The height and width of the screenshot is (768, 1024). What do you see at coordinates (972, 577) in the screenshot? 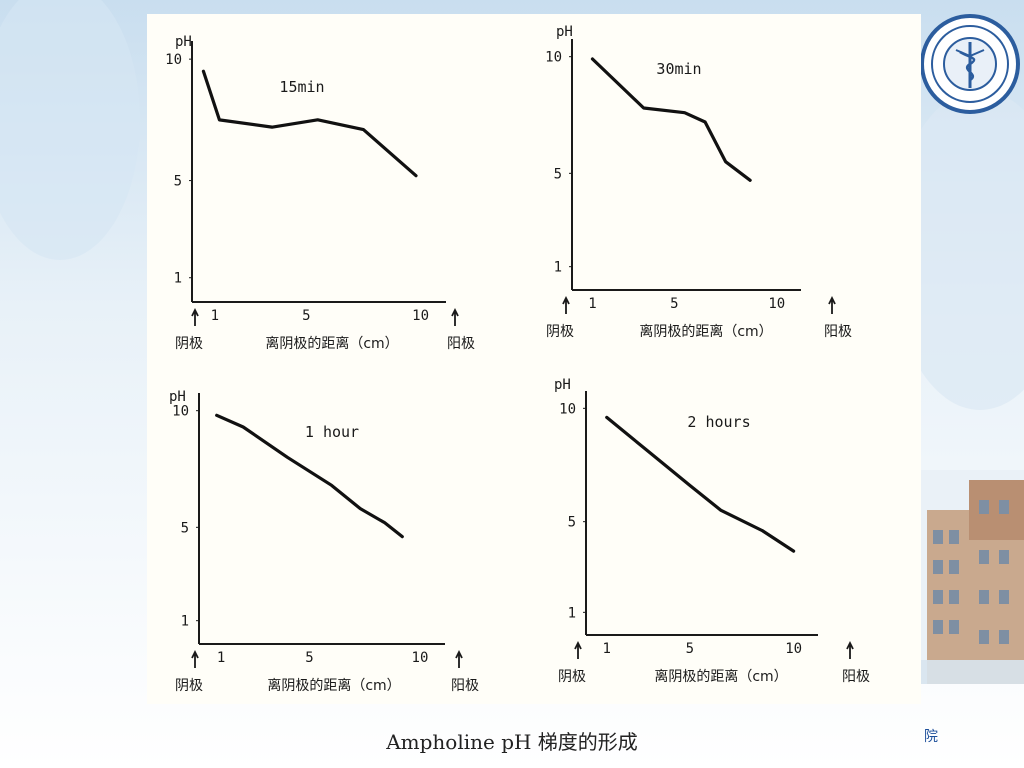
I see `building-photo` at bounding box center [972, 577].